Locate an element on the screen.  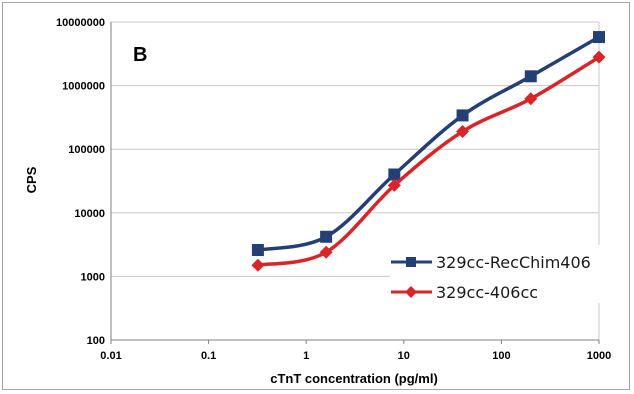
y-tick-label-2: 10000 is located at coordinates (89, 214).